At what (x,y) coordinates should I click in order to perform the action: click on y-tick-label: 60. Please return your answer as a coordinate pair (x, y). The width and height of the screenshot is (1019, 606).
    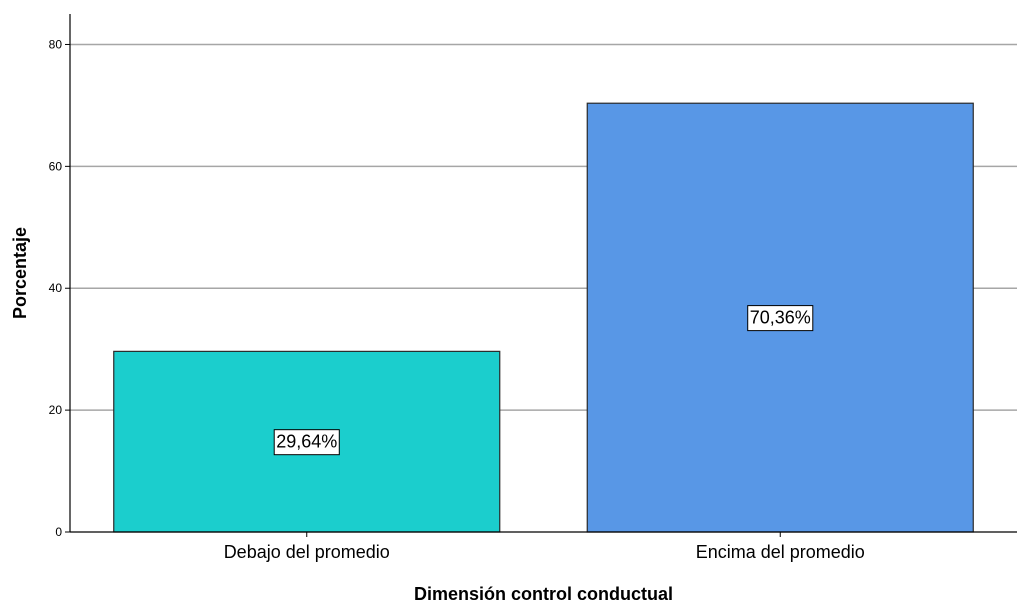
    Looking at the image, I should click on (56, 166).